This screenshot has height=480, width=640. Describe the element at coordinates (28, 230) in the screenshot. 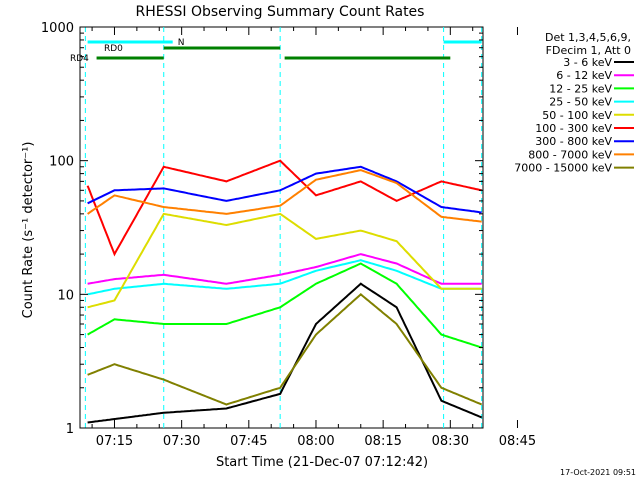

I see `y-axis-label: Count Rate (s⁻¹ detector⁻¹)` at that location.